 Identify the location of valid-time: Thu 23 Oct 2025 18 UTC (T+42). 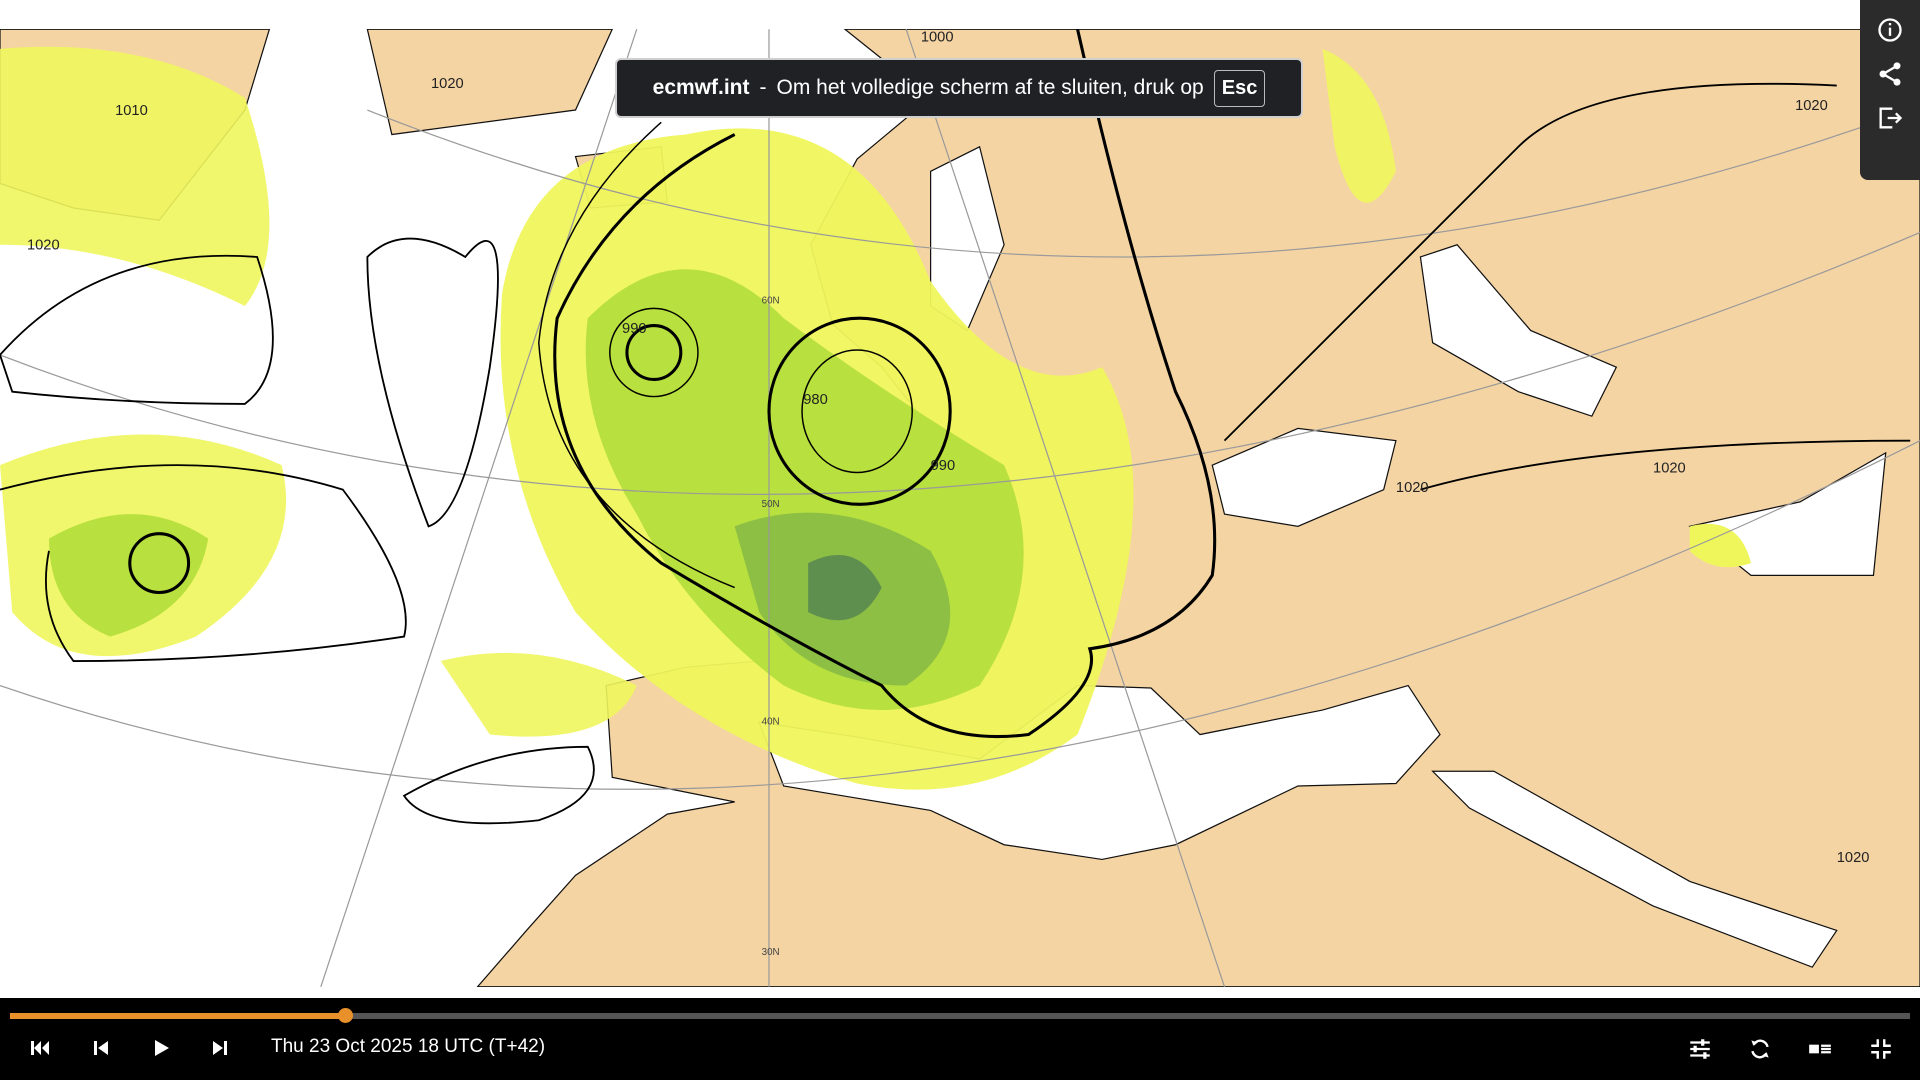
(408, 1046).